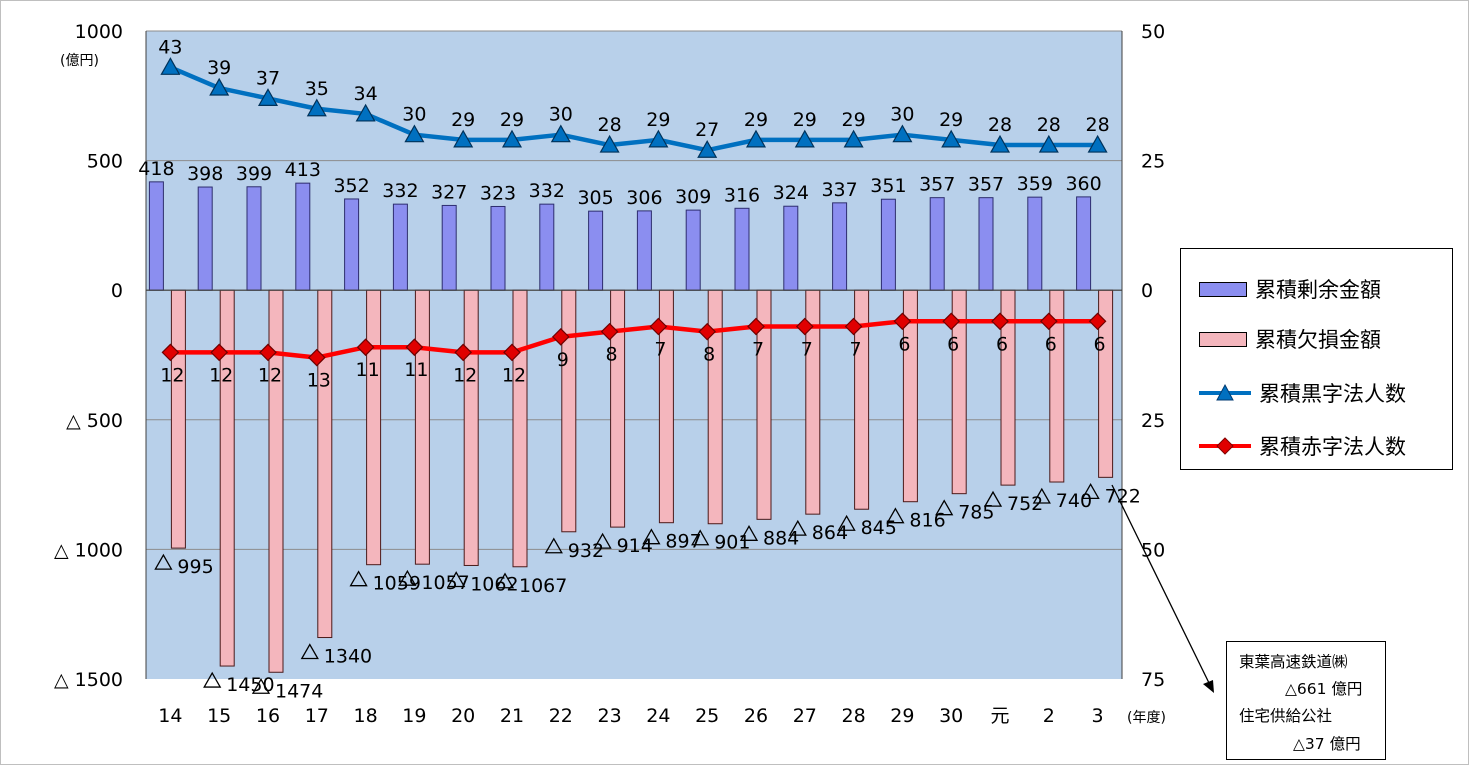  Describe the element at coordinates (1153, 680) in the screenshot. I see `right-tick-5: 75` at that location.